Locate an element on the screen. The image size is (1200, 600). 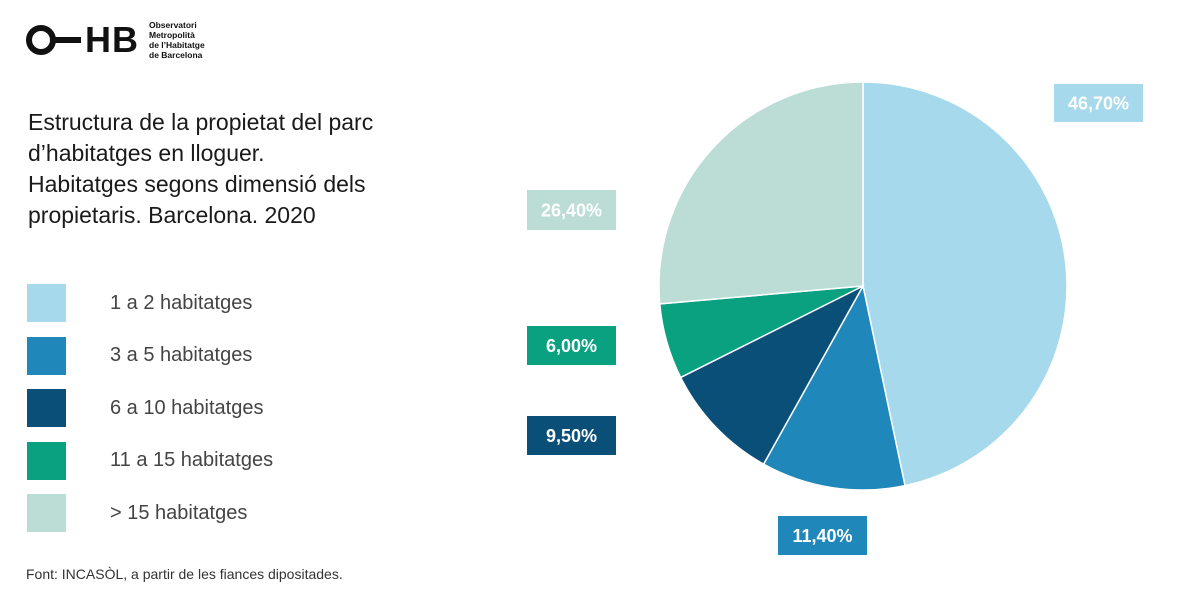
logo-letters: HB is located at coordinates (112, 39).